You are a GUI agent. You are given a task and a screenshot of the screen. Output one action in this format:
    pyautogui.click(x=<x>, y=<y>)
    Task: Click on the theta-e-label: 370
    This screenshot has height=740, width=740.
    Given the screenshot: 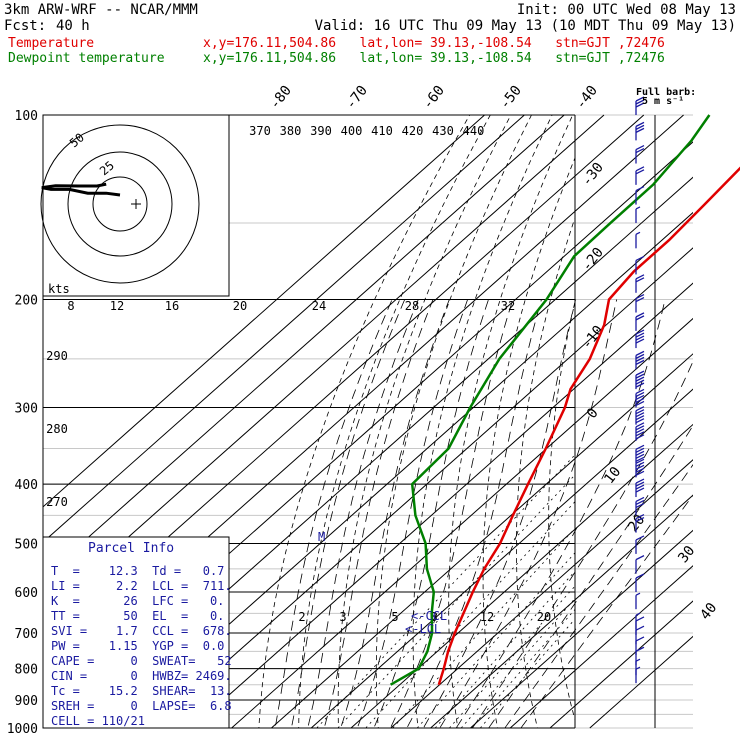 What is the action you would take?
    pyautogui.click(x=260, y=131)
    